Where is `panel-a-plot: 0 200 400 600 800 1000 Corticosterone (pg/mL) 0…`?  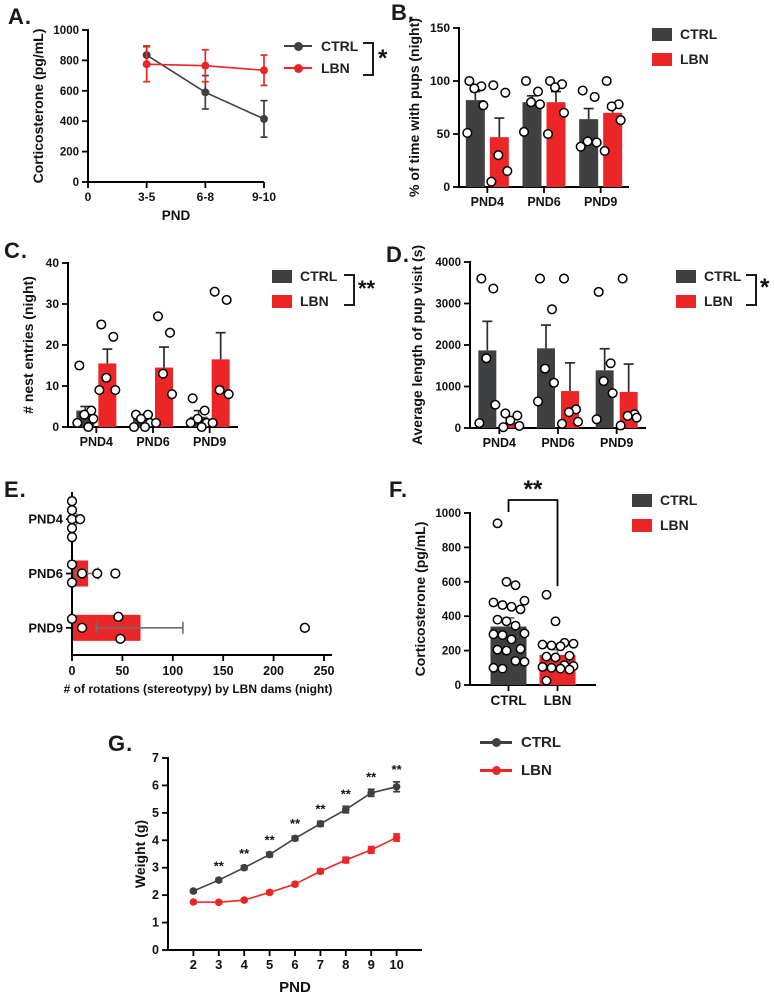
panel-a-plot: 0 200 400 600 800 1000 Corticosterone (pg/mL) 0… is located at coordinates (153, 124).